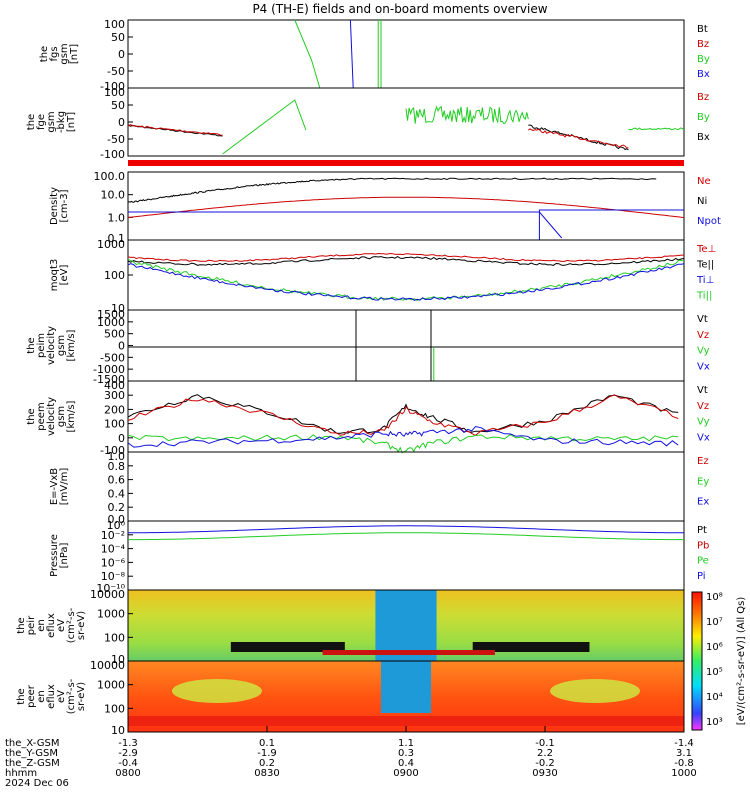  What do you see at coordinates (44, 54) in the screenshot?
I see `fgs-ylabel-line: the` at bounding box center [44, 54].